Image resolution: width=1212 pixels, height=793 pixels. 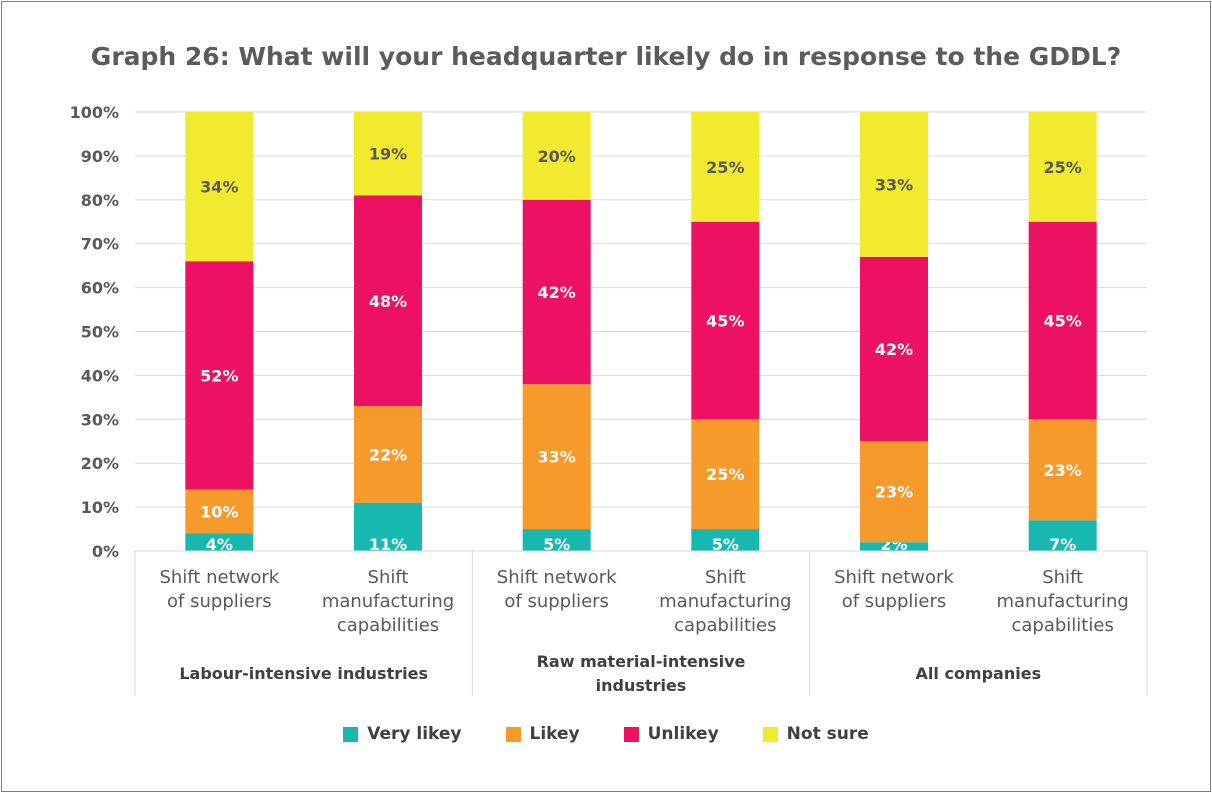 What do you see at coordinates (979, 673) in the screenshot?
I see `group-label: All companies` at bounding box center [979, 673].